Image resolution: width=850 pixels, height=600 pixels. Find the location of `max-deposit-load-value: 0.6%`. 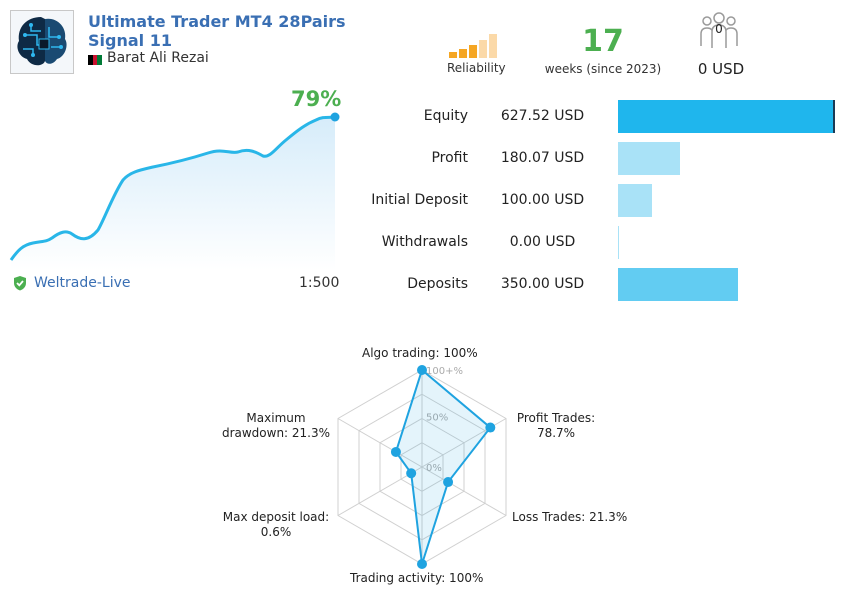

max-deposit-load-value: 0.6% is located at coordinates (276, 532).